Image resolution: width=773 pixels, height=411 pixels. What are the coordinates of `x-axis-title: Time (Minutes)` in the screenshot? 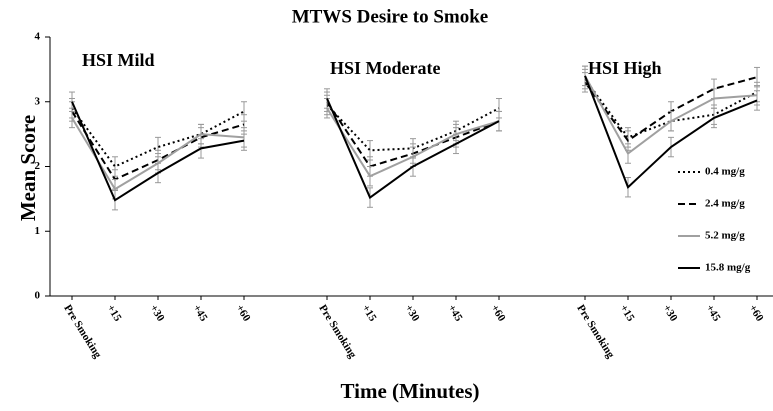 It's located at (409, 391).